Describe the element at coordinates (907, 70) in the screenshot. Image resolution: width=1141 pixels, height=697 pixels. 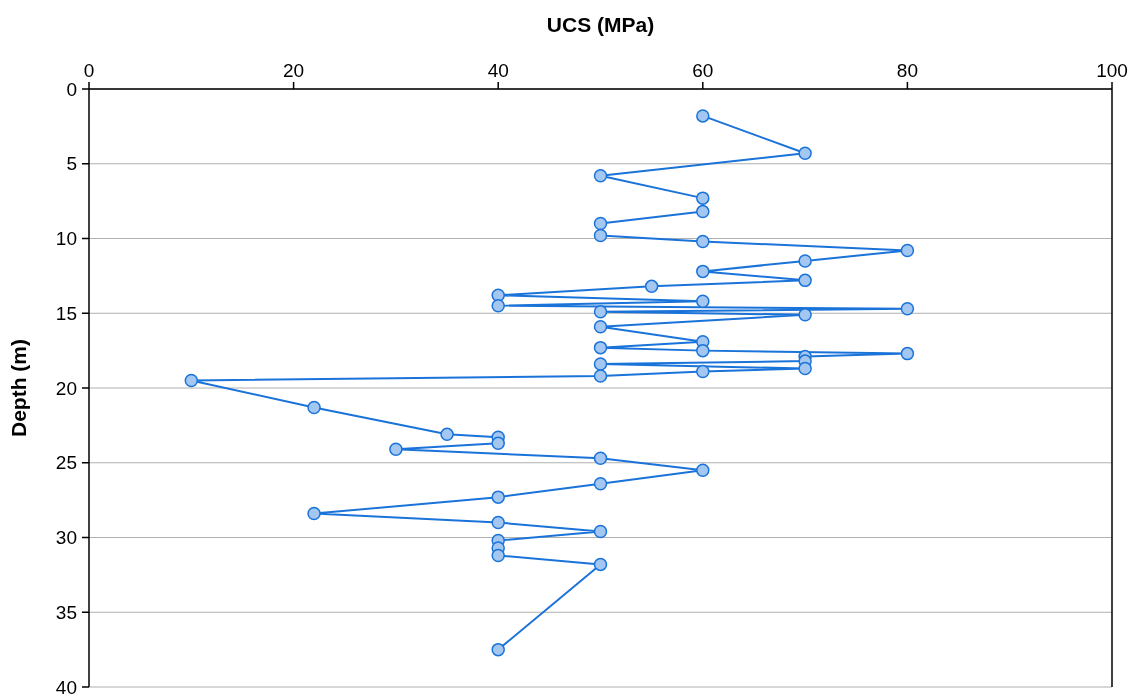
I see `x-tick-label: 80` at that location.